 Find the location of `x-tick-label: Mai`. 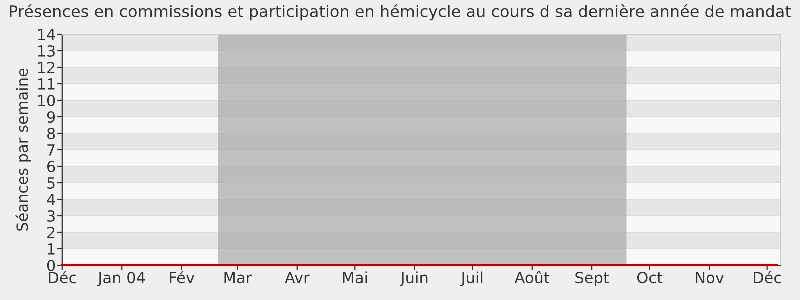

x-tick-label: Mai is located at coordinates (355, 278).